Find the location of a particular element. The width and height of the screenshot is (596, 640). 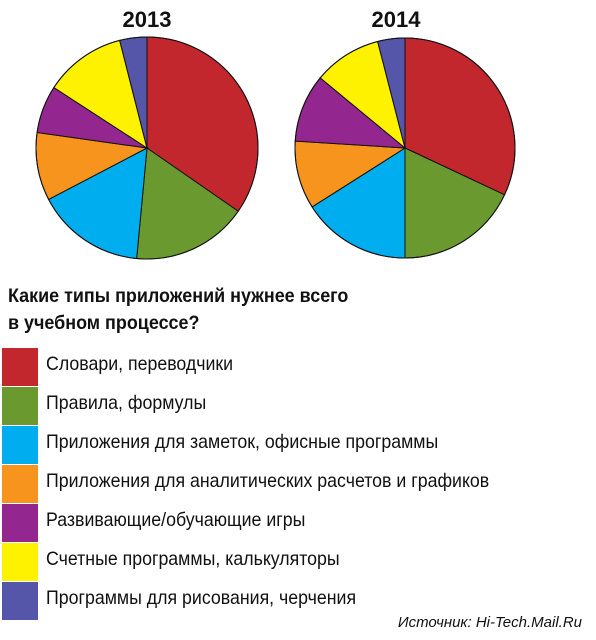

legend-label: Словари, переводчики is located at coordinates (140, 364).